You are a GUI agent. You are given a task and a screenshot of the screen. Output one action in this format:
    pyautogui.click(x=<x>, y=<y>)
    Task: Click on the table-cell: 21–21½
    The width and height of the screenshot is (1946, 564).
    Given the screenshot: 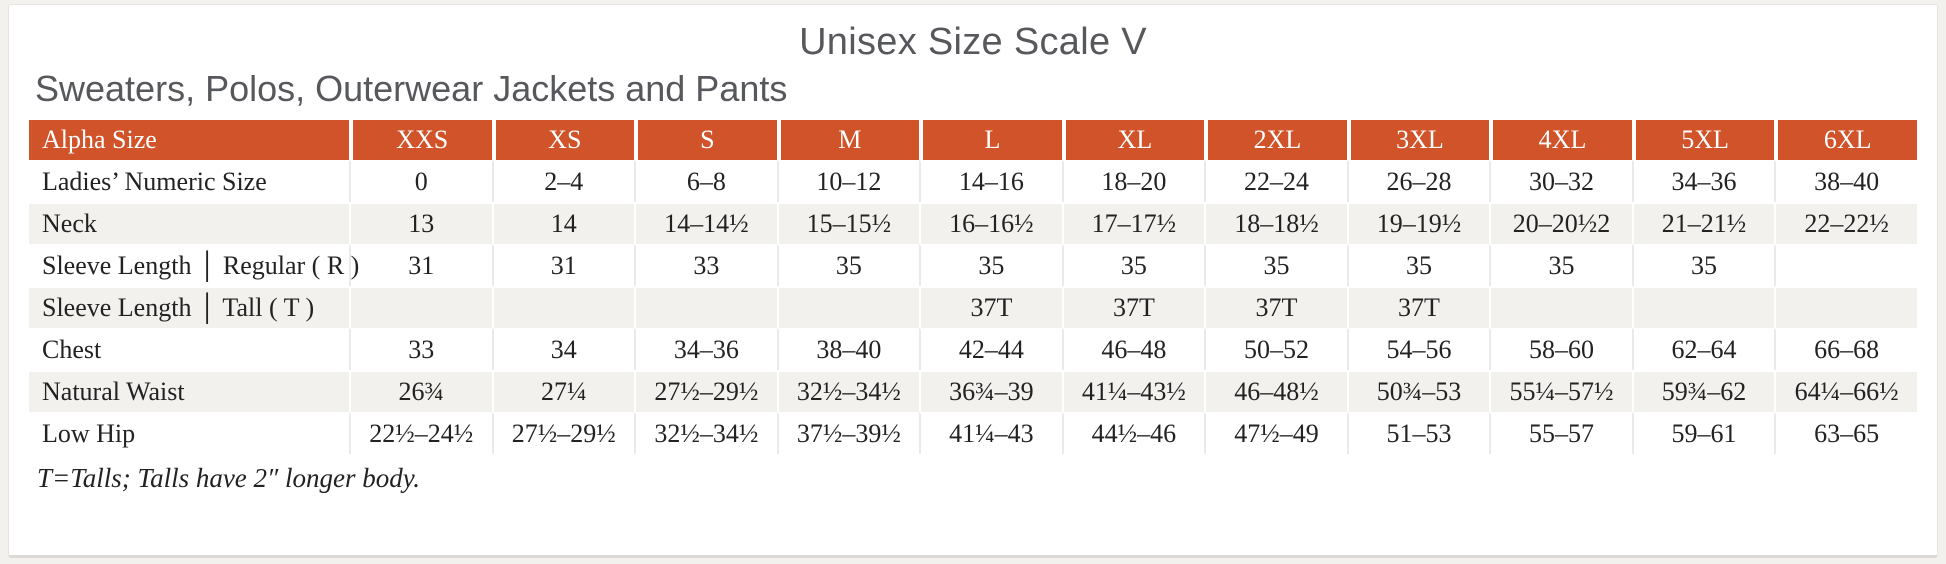 What is the action you would take?
    pyautogui.click(x=1703, y=223)
    